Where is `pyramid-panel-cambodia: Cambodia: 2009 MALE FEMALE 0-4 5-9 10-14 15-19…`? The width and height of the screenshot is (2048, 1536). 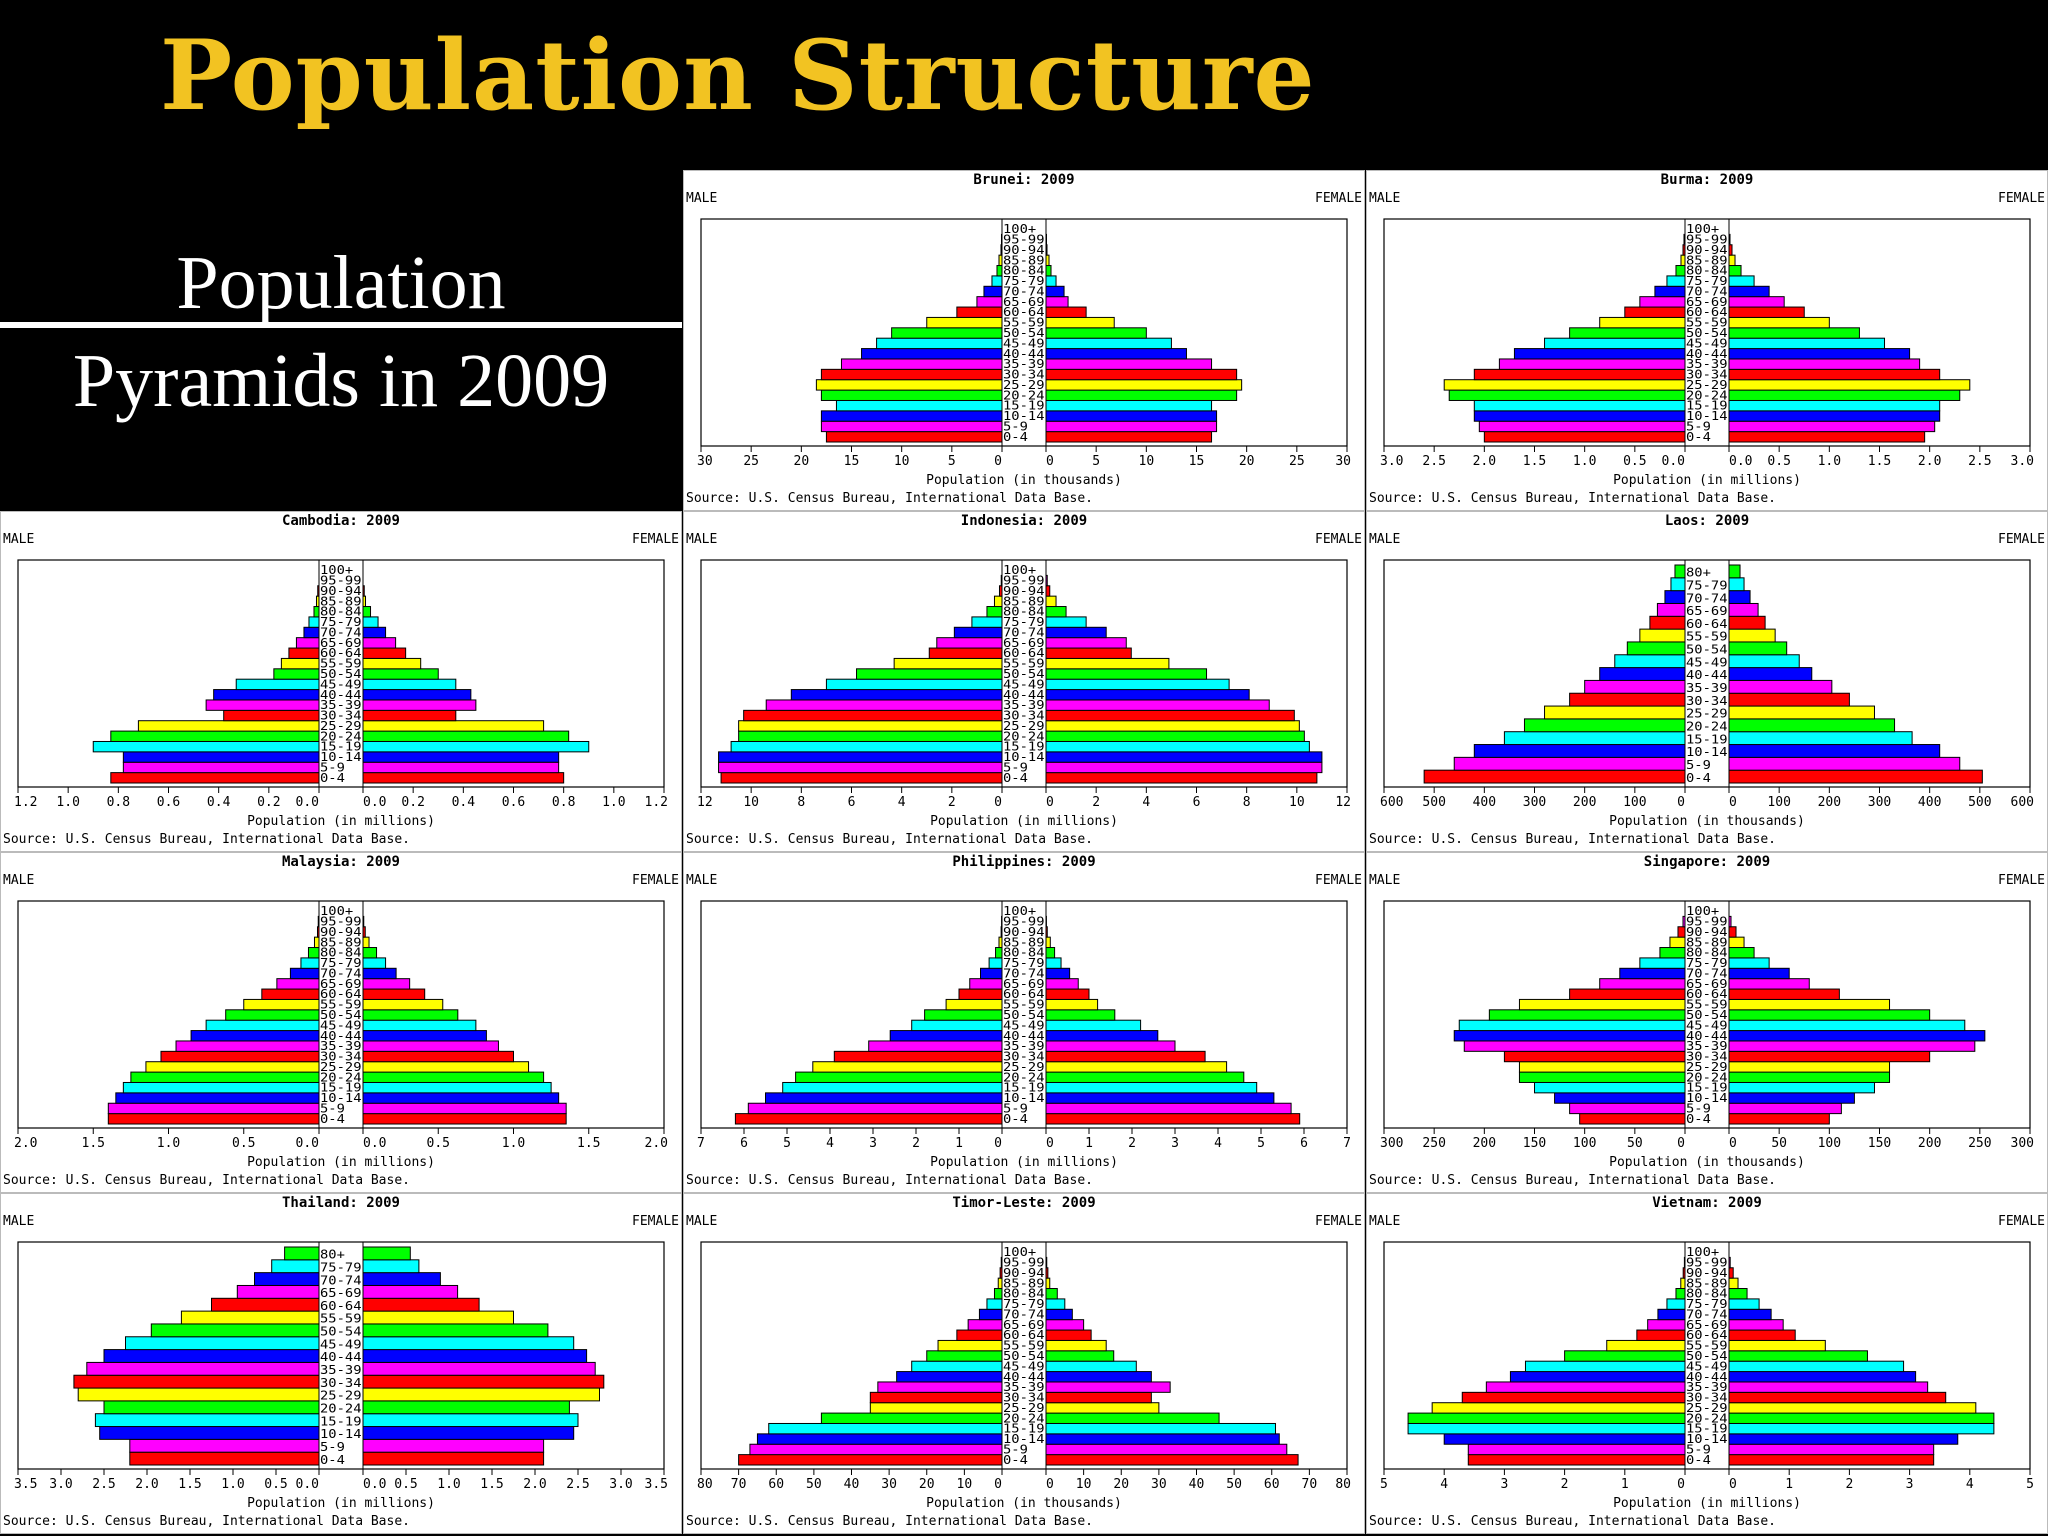
pyramid-panel-cambodia: Cambodia: 2009 MALE FEMALE 0-4 5-9 10-14 15-19… is located at coordinates (341, 681).